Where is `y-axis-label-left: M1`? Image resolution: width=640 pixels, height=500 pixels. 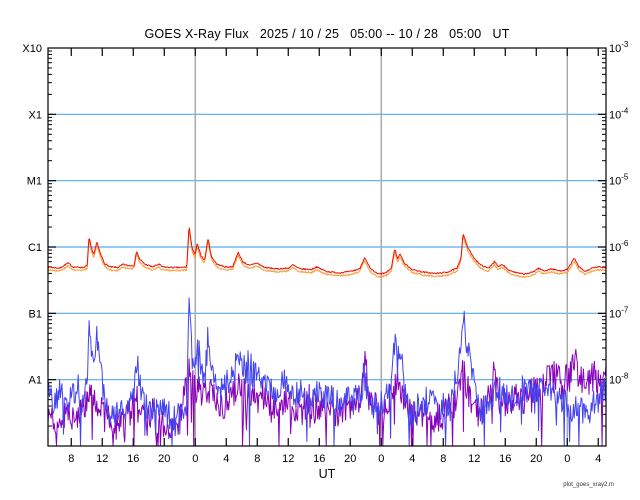 y-axis-label-left: M1 is located at coordinates (34, 182).